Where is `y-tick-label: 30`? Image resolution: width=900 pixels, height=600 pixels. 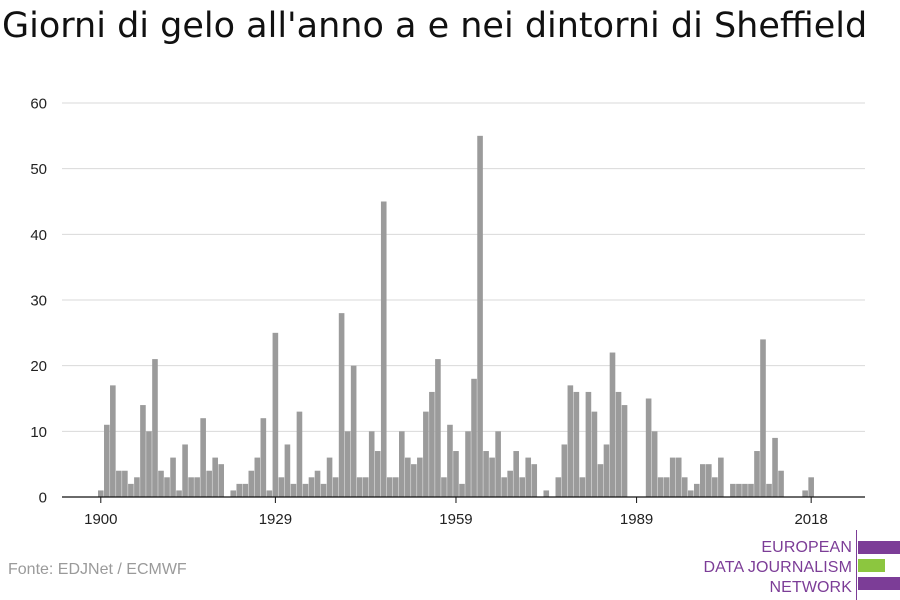
y-tick-label: 30 is located at coordinates (38, 301).